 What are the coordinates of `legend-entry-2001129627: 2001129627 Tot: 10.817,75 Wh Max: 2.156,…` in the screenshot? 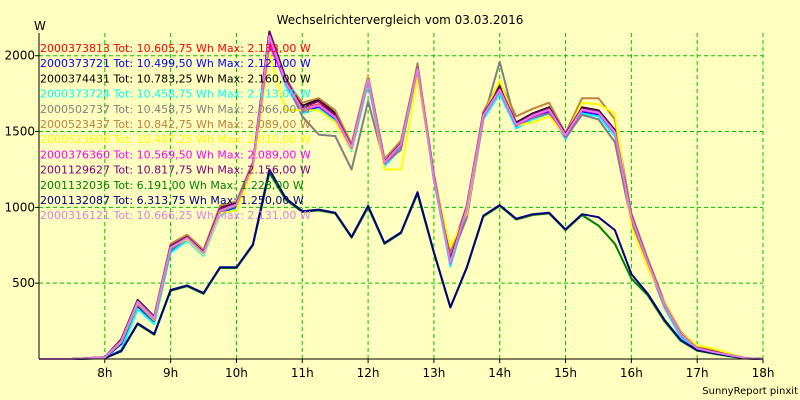 It's located at (175, 170).